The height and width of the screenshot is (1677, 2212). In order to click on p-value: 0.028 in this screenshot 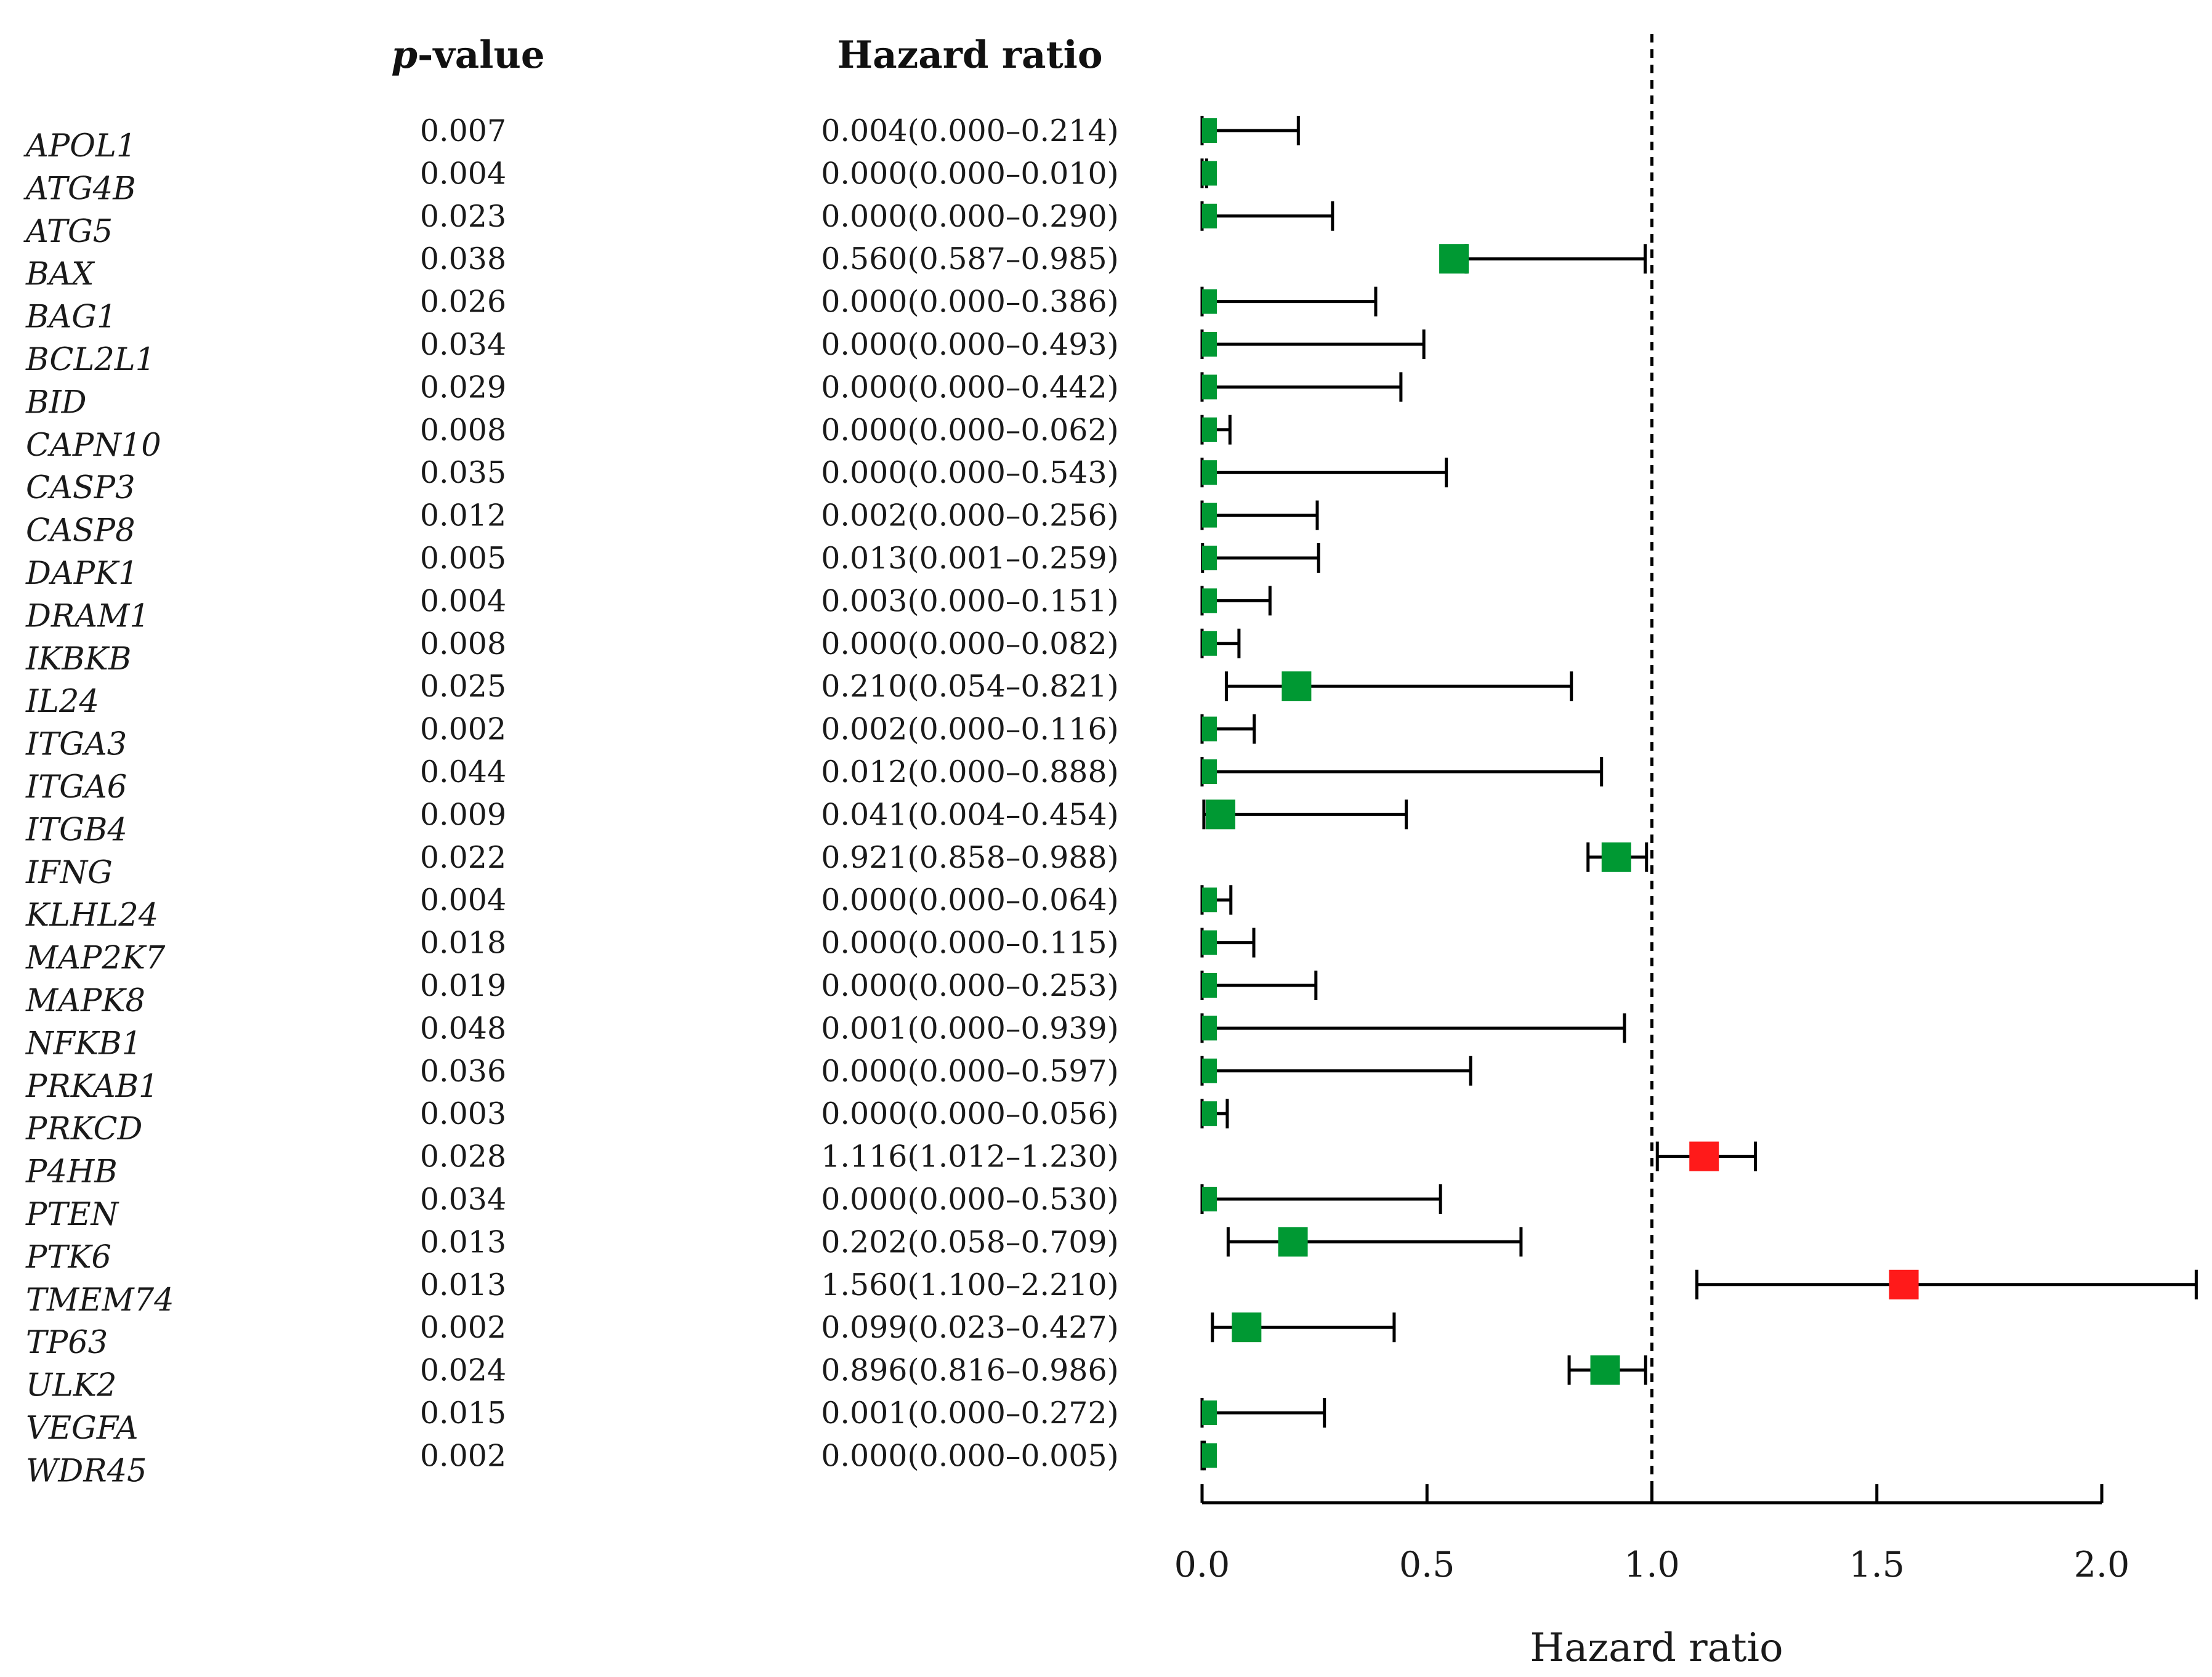, I will do `click(463, 1156)`.